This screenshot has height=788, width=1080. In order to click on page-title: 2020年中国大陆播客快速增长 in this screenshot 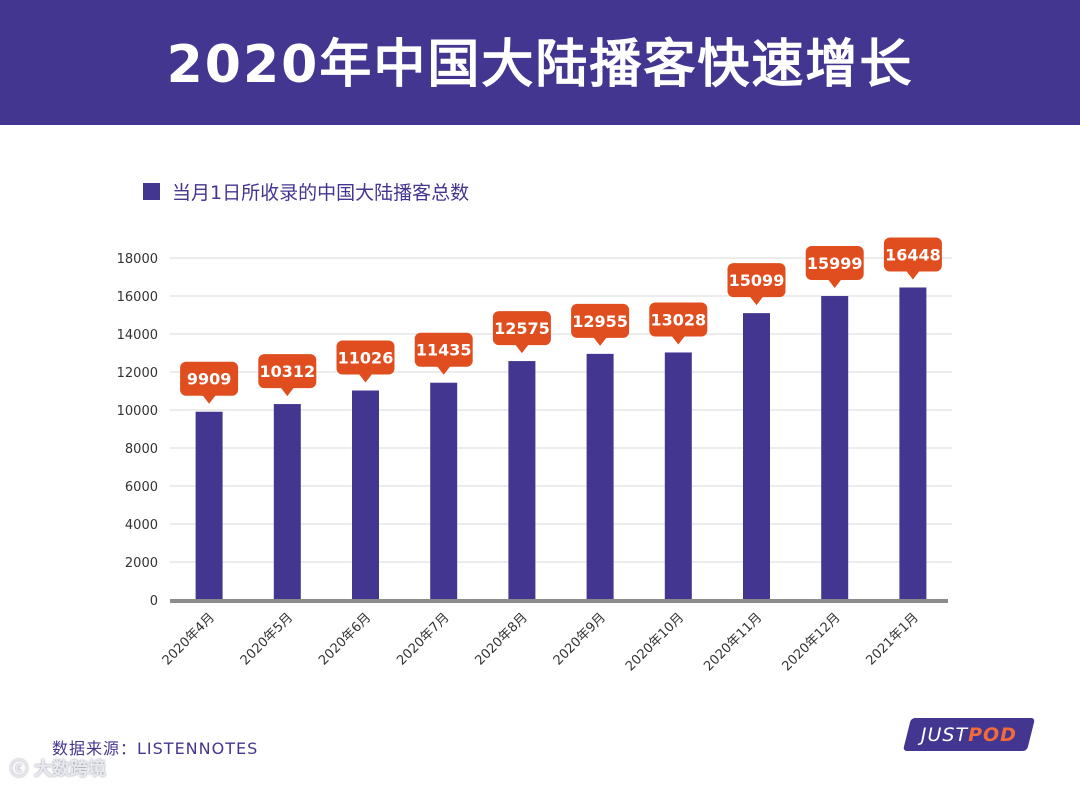, I will do `click(540, 65)`.